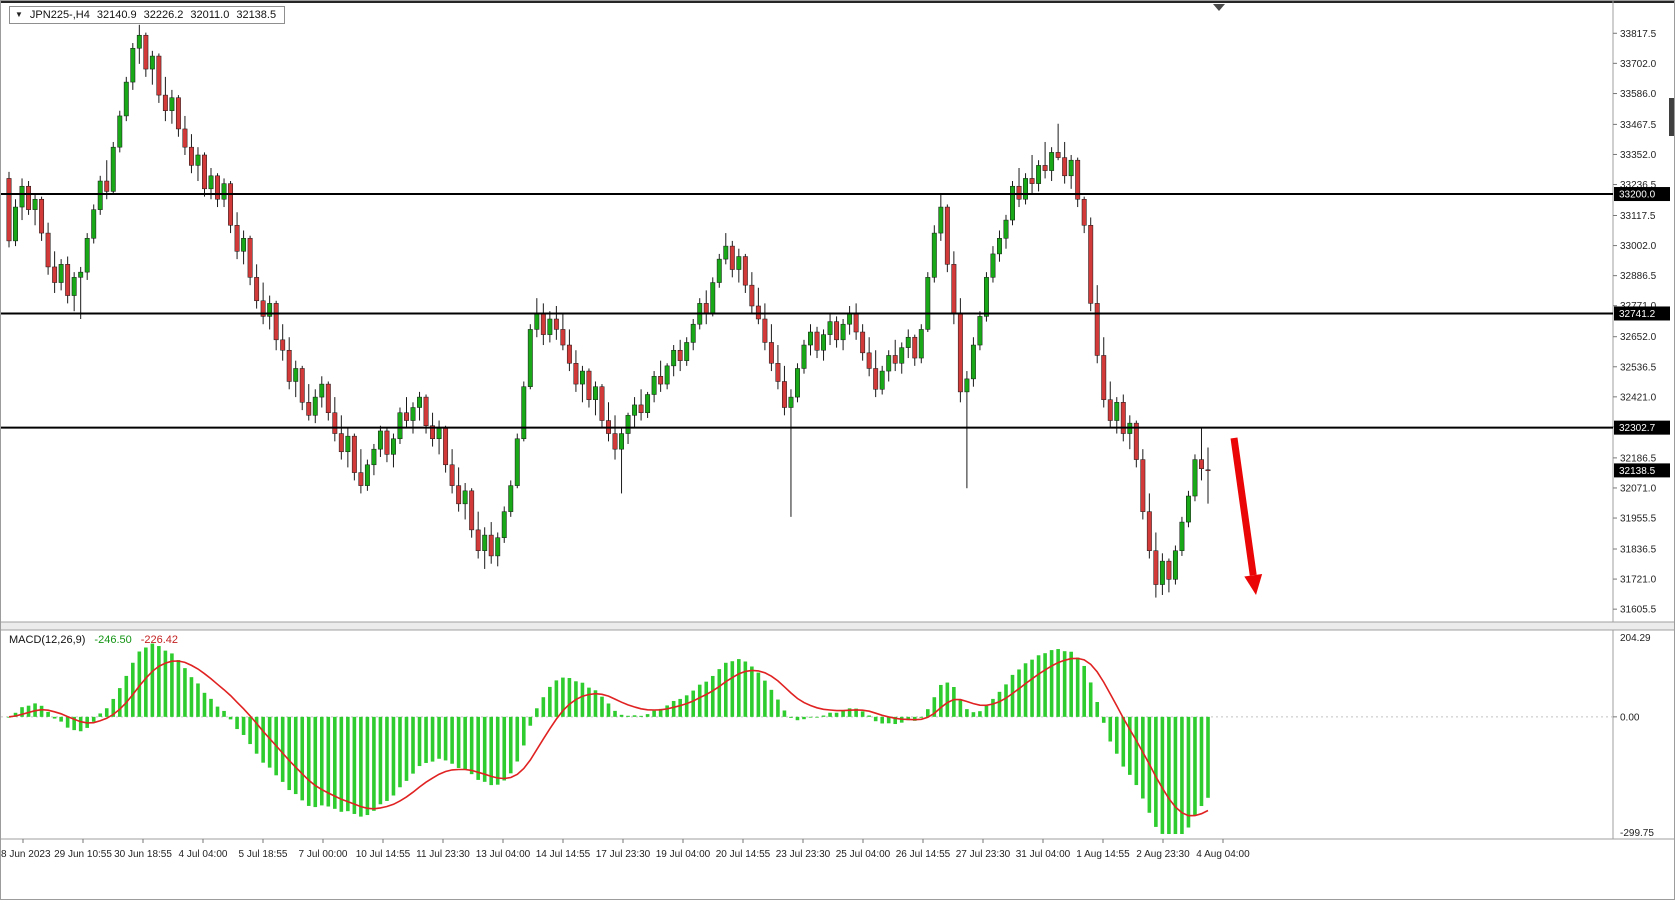  I want to click on macd-signal-value: -226.42, so click(159, 640).